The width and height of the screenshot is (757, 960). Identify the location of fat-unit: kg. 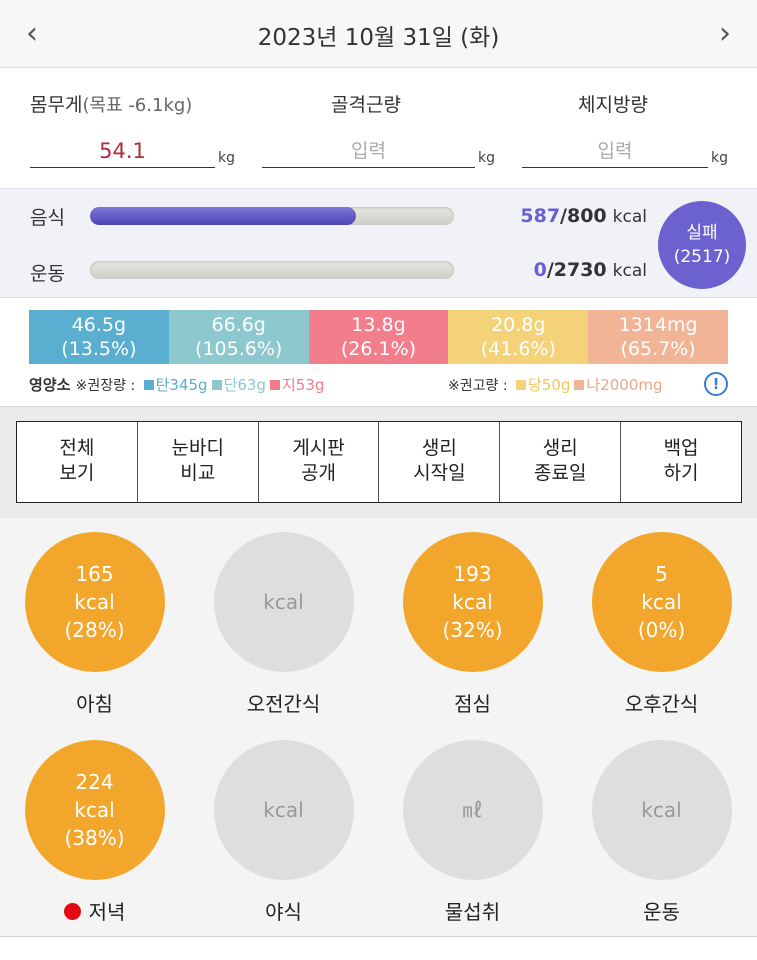
(719, 158).